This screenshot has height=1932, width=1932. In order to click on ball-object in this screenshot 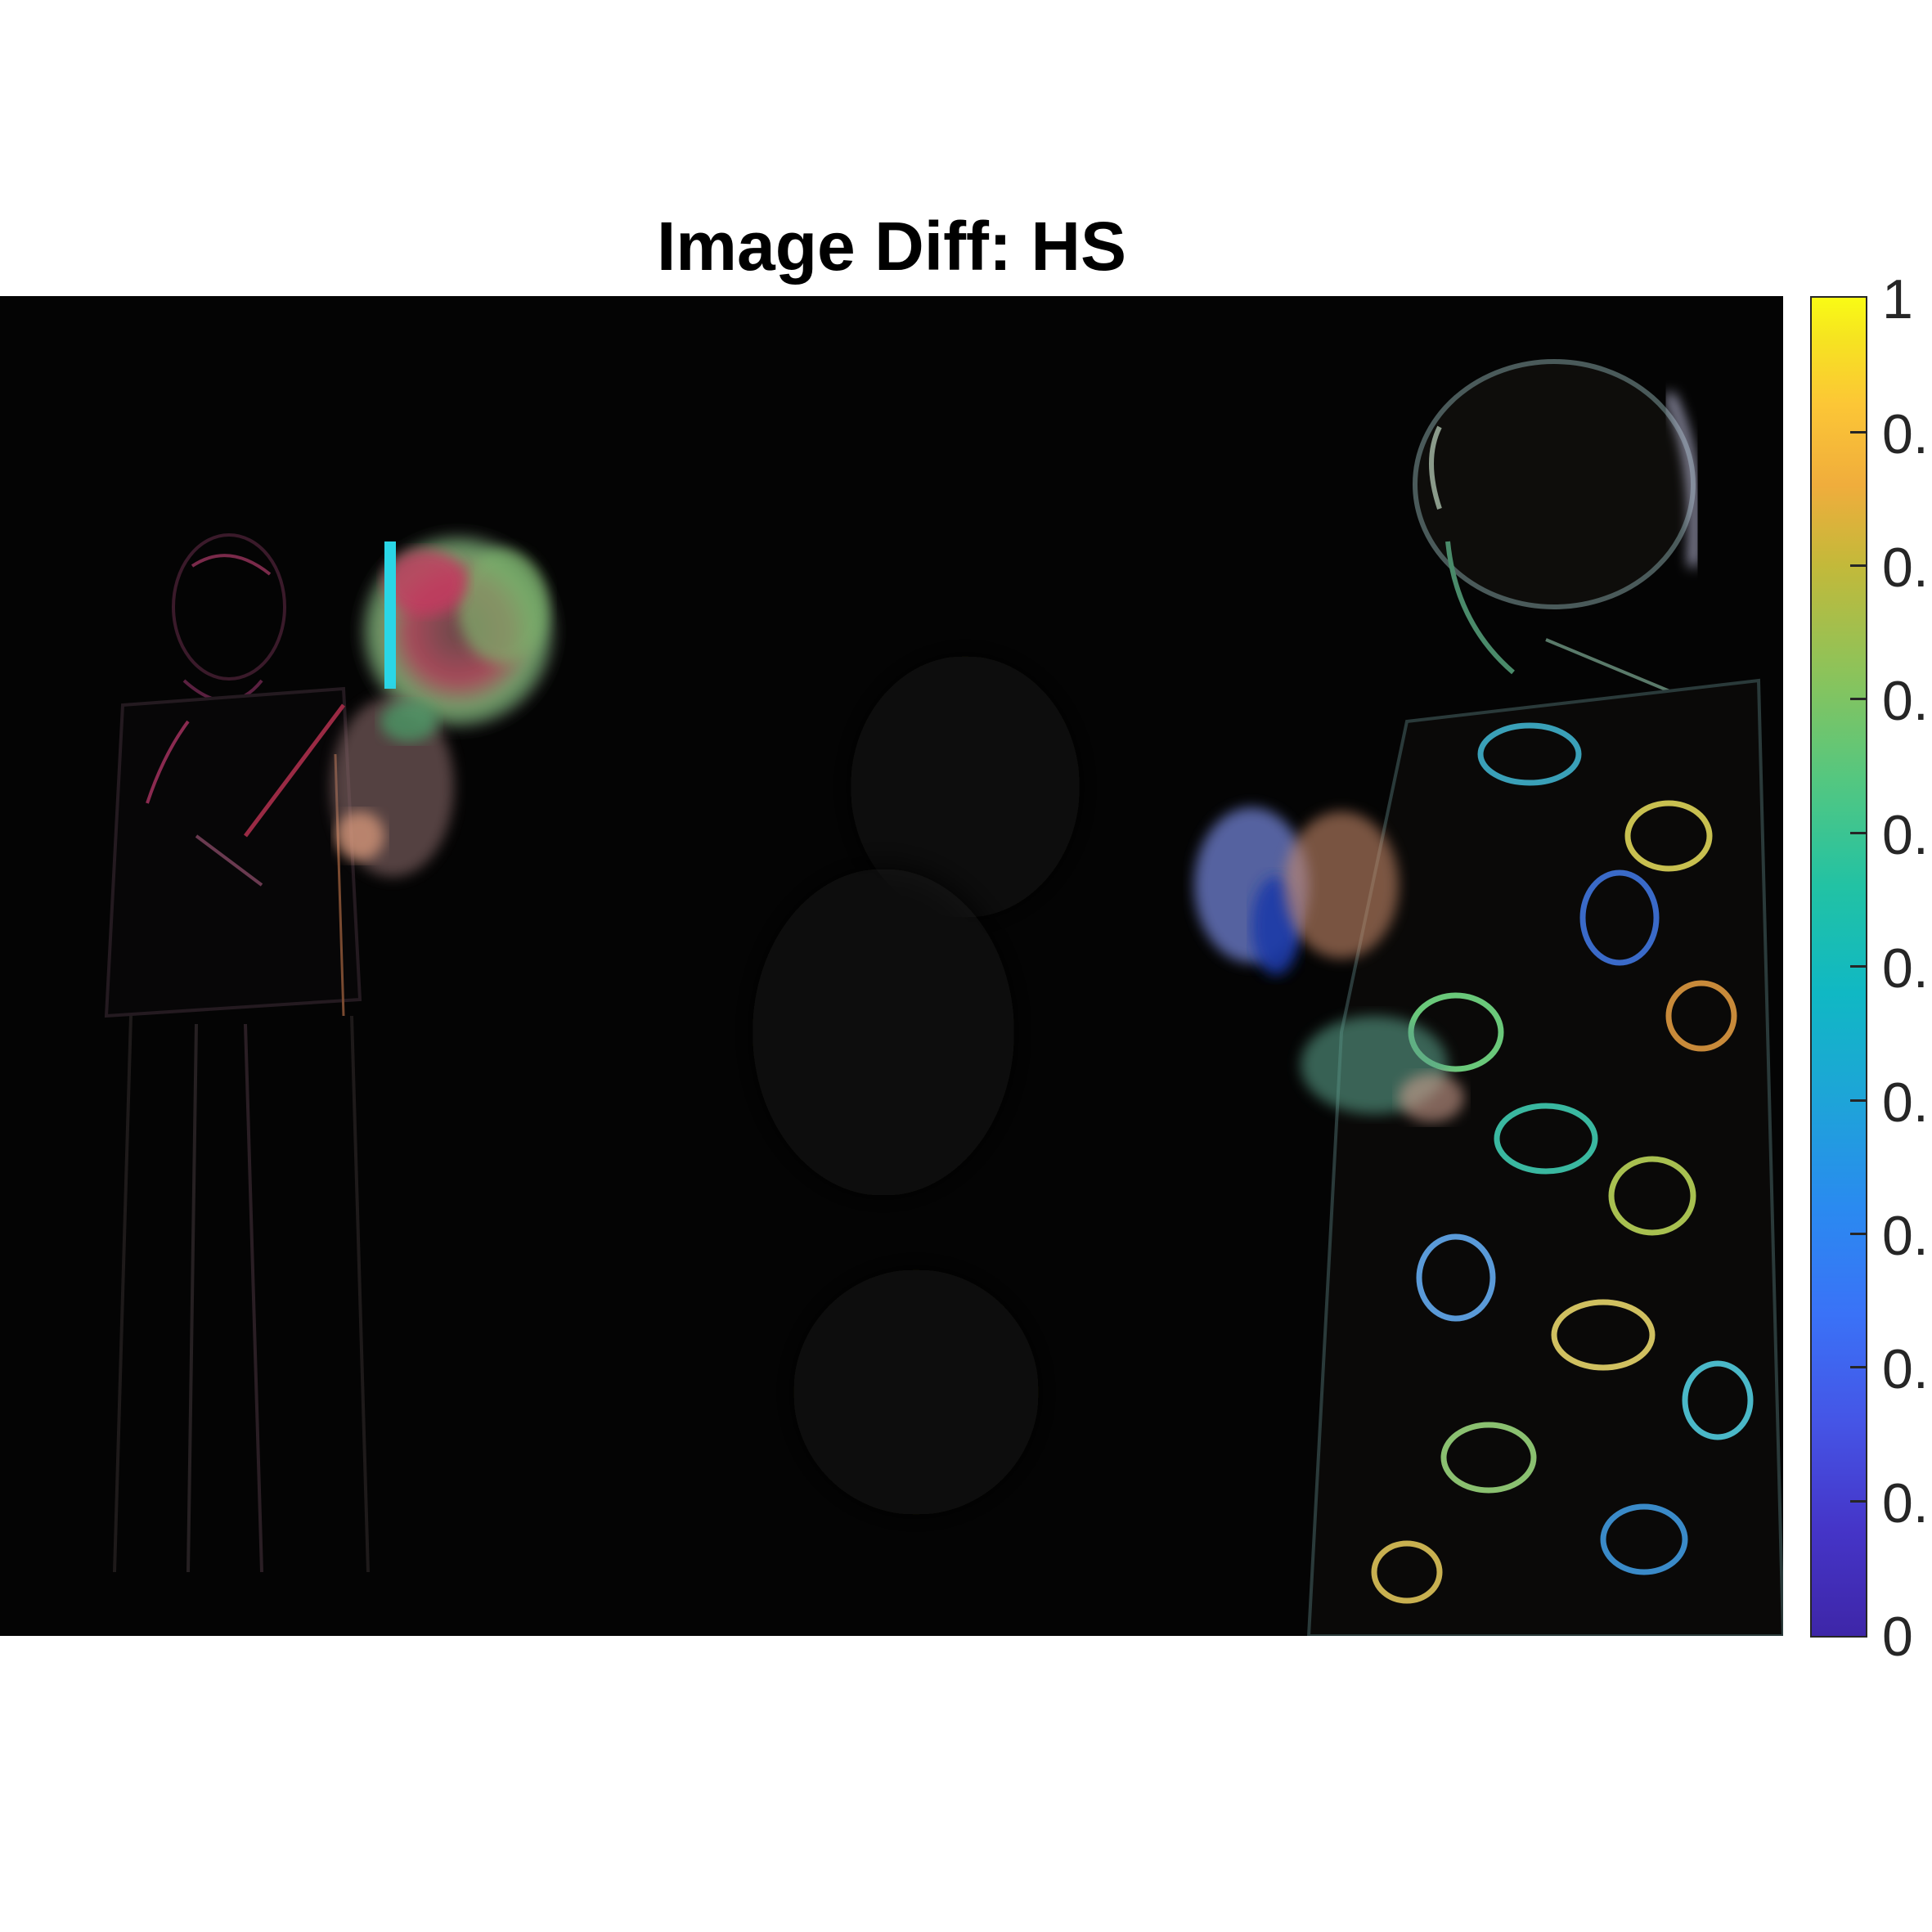, I will do `click(444, 705)`.